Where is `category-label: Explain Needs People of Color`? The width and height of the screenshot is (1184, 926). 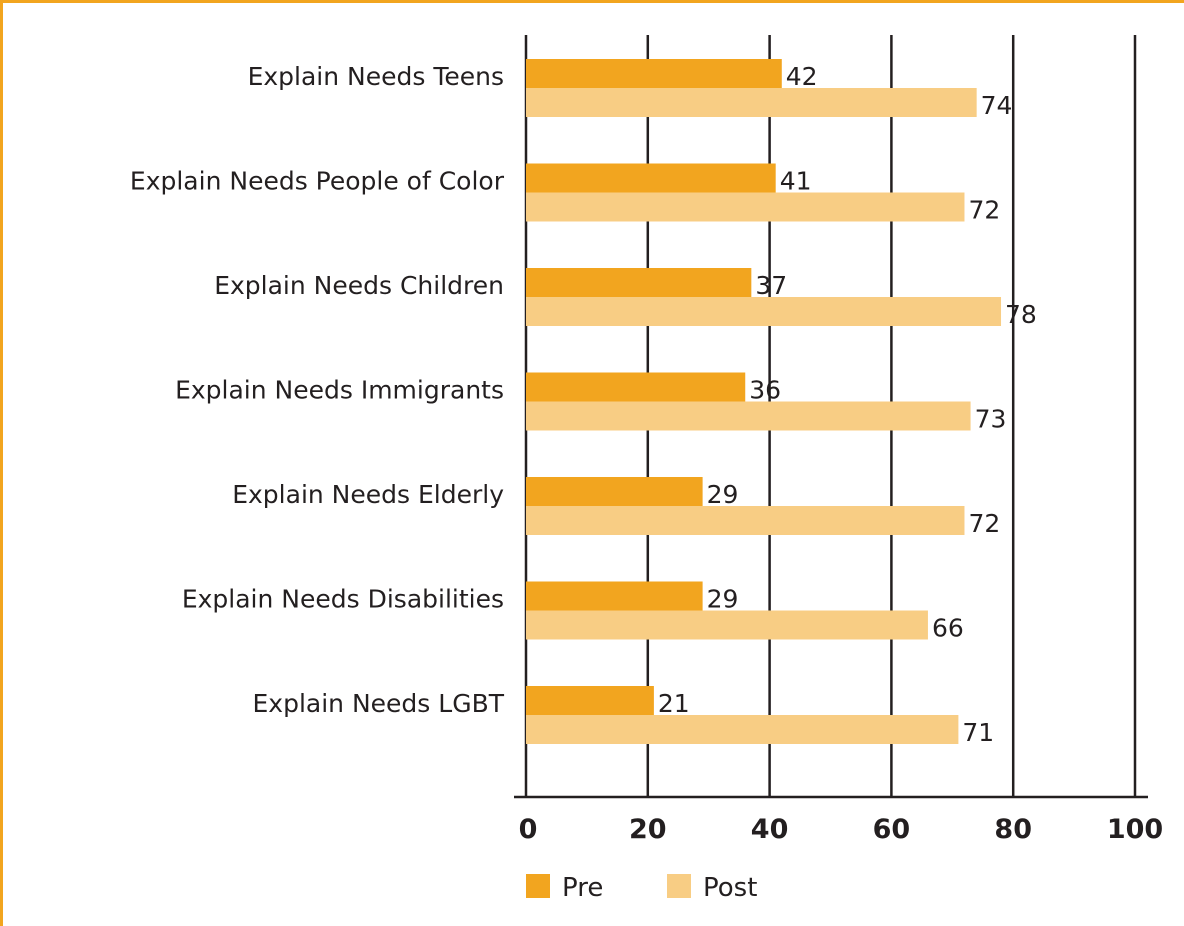 category-label: Explain Needs People of Color is located at coordinates (317, 181).